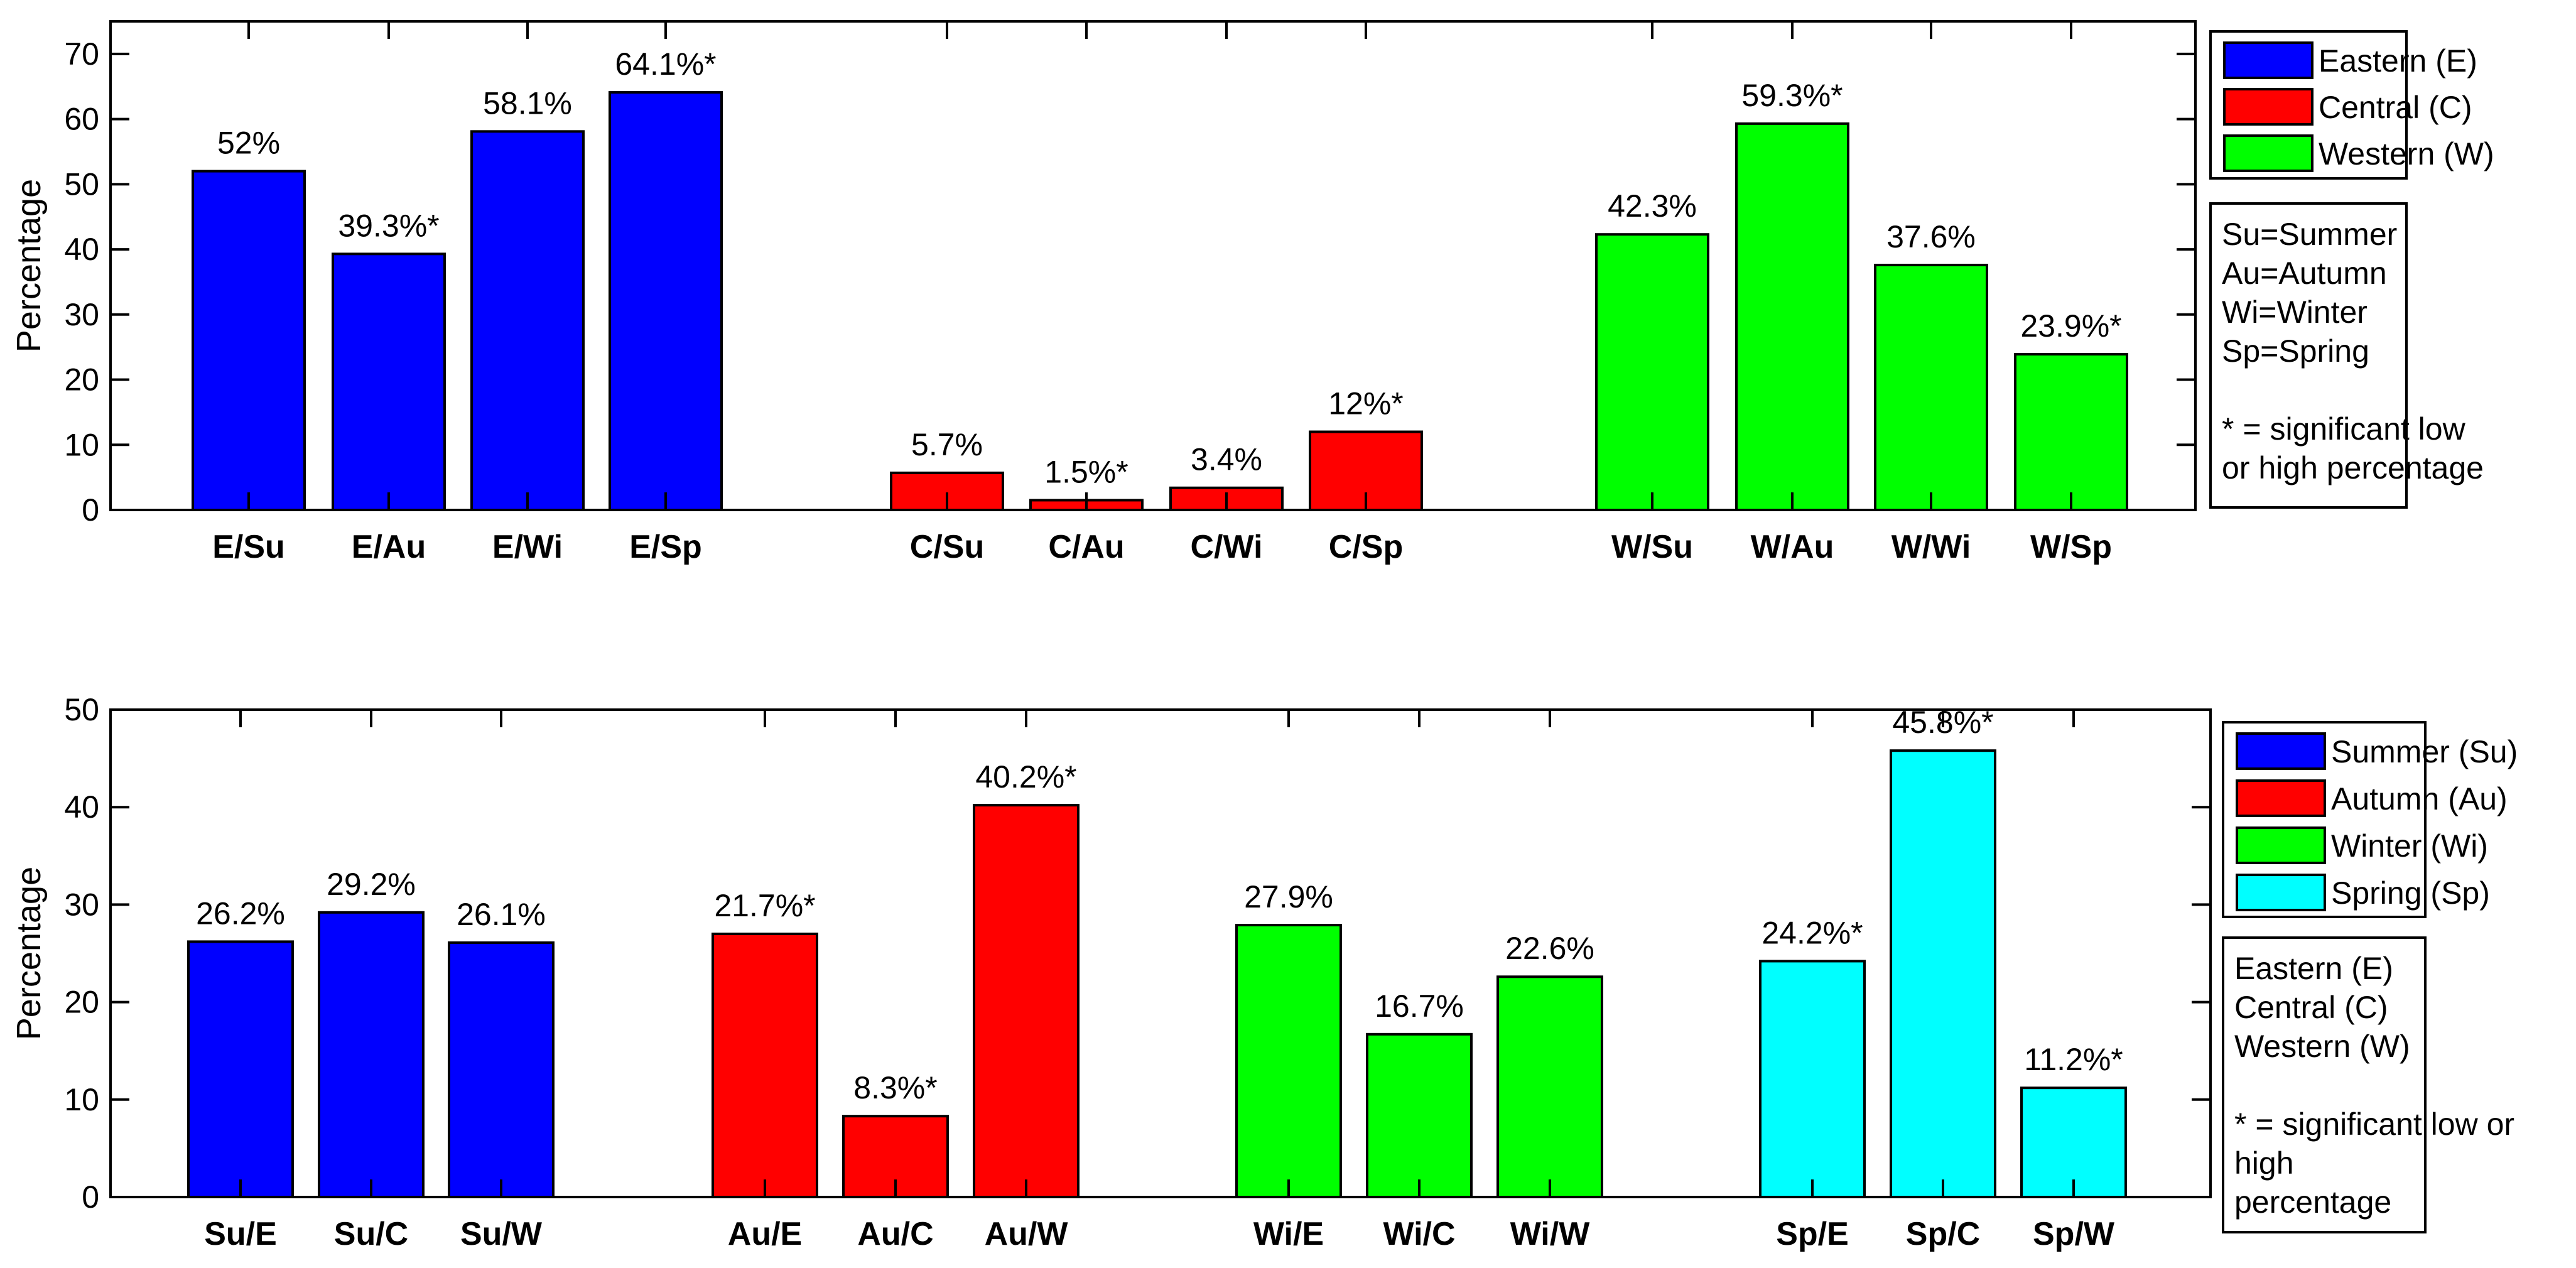 The width and height of the screenshot is (2576, 1268). What do you see at coordinates (666, 301) in the screenshot?
I see `chart1-bar-e-sp` at bounding box center [666, 301].